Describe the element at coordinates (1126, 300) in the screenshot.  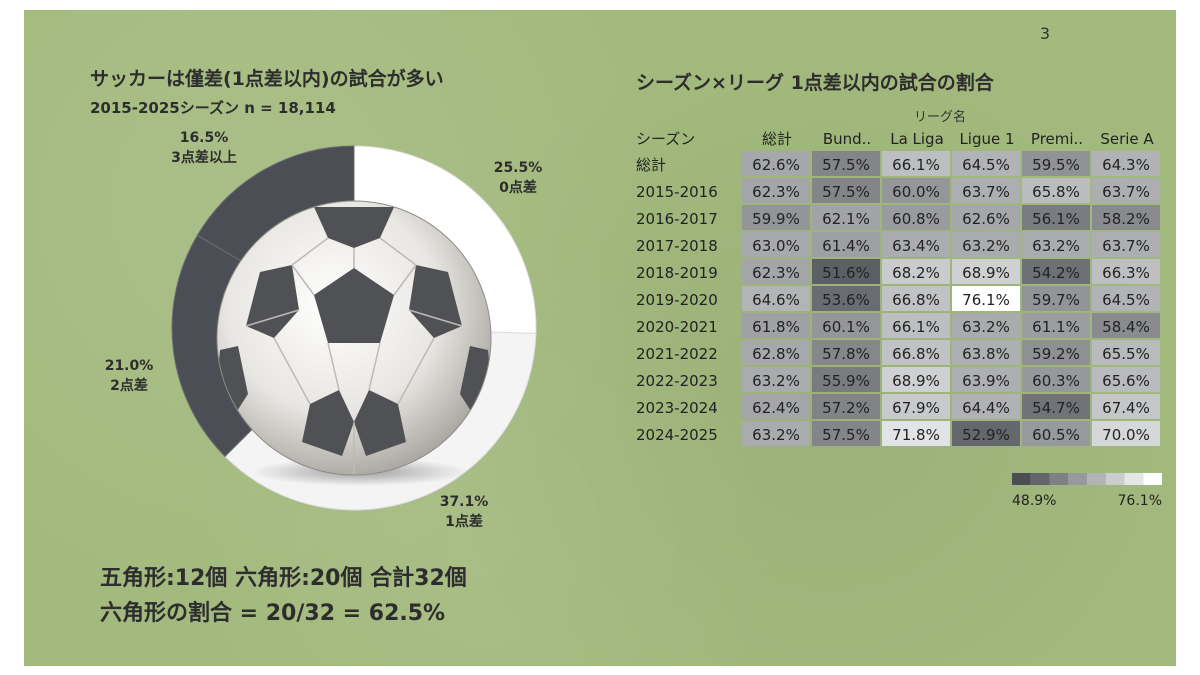
I see `heatmap-cell-label: 64.5%` at that location.